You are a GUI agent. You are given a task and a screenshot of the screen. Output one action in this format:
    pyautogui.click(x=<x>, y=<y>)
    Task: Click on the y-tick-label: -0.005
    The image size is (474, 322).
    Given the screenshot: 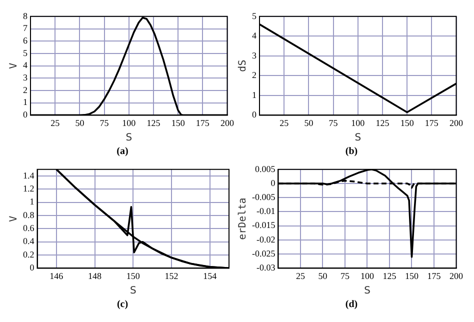 What is the action you would take?
    pyautogui.click(x=264, y=197)
    